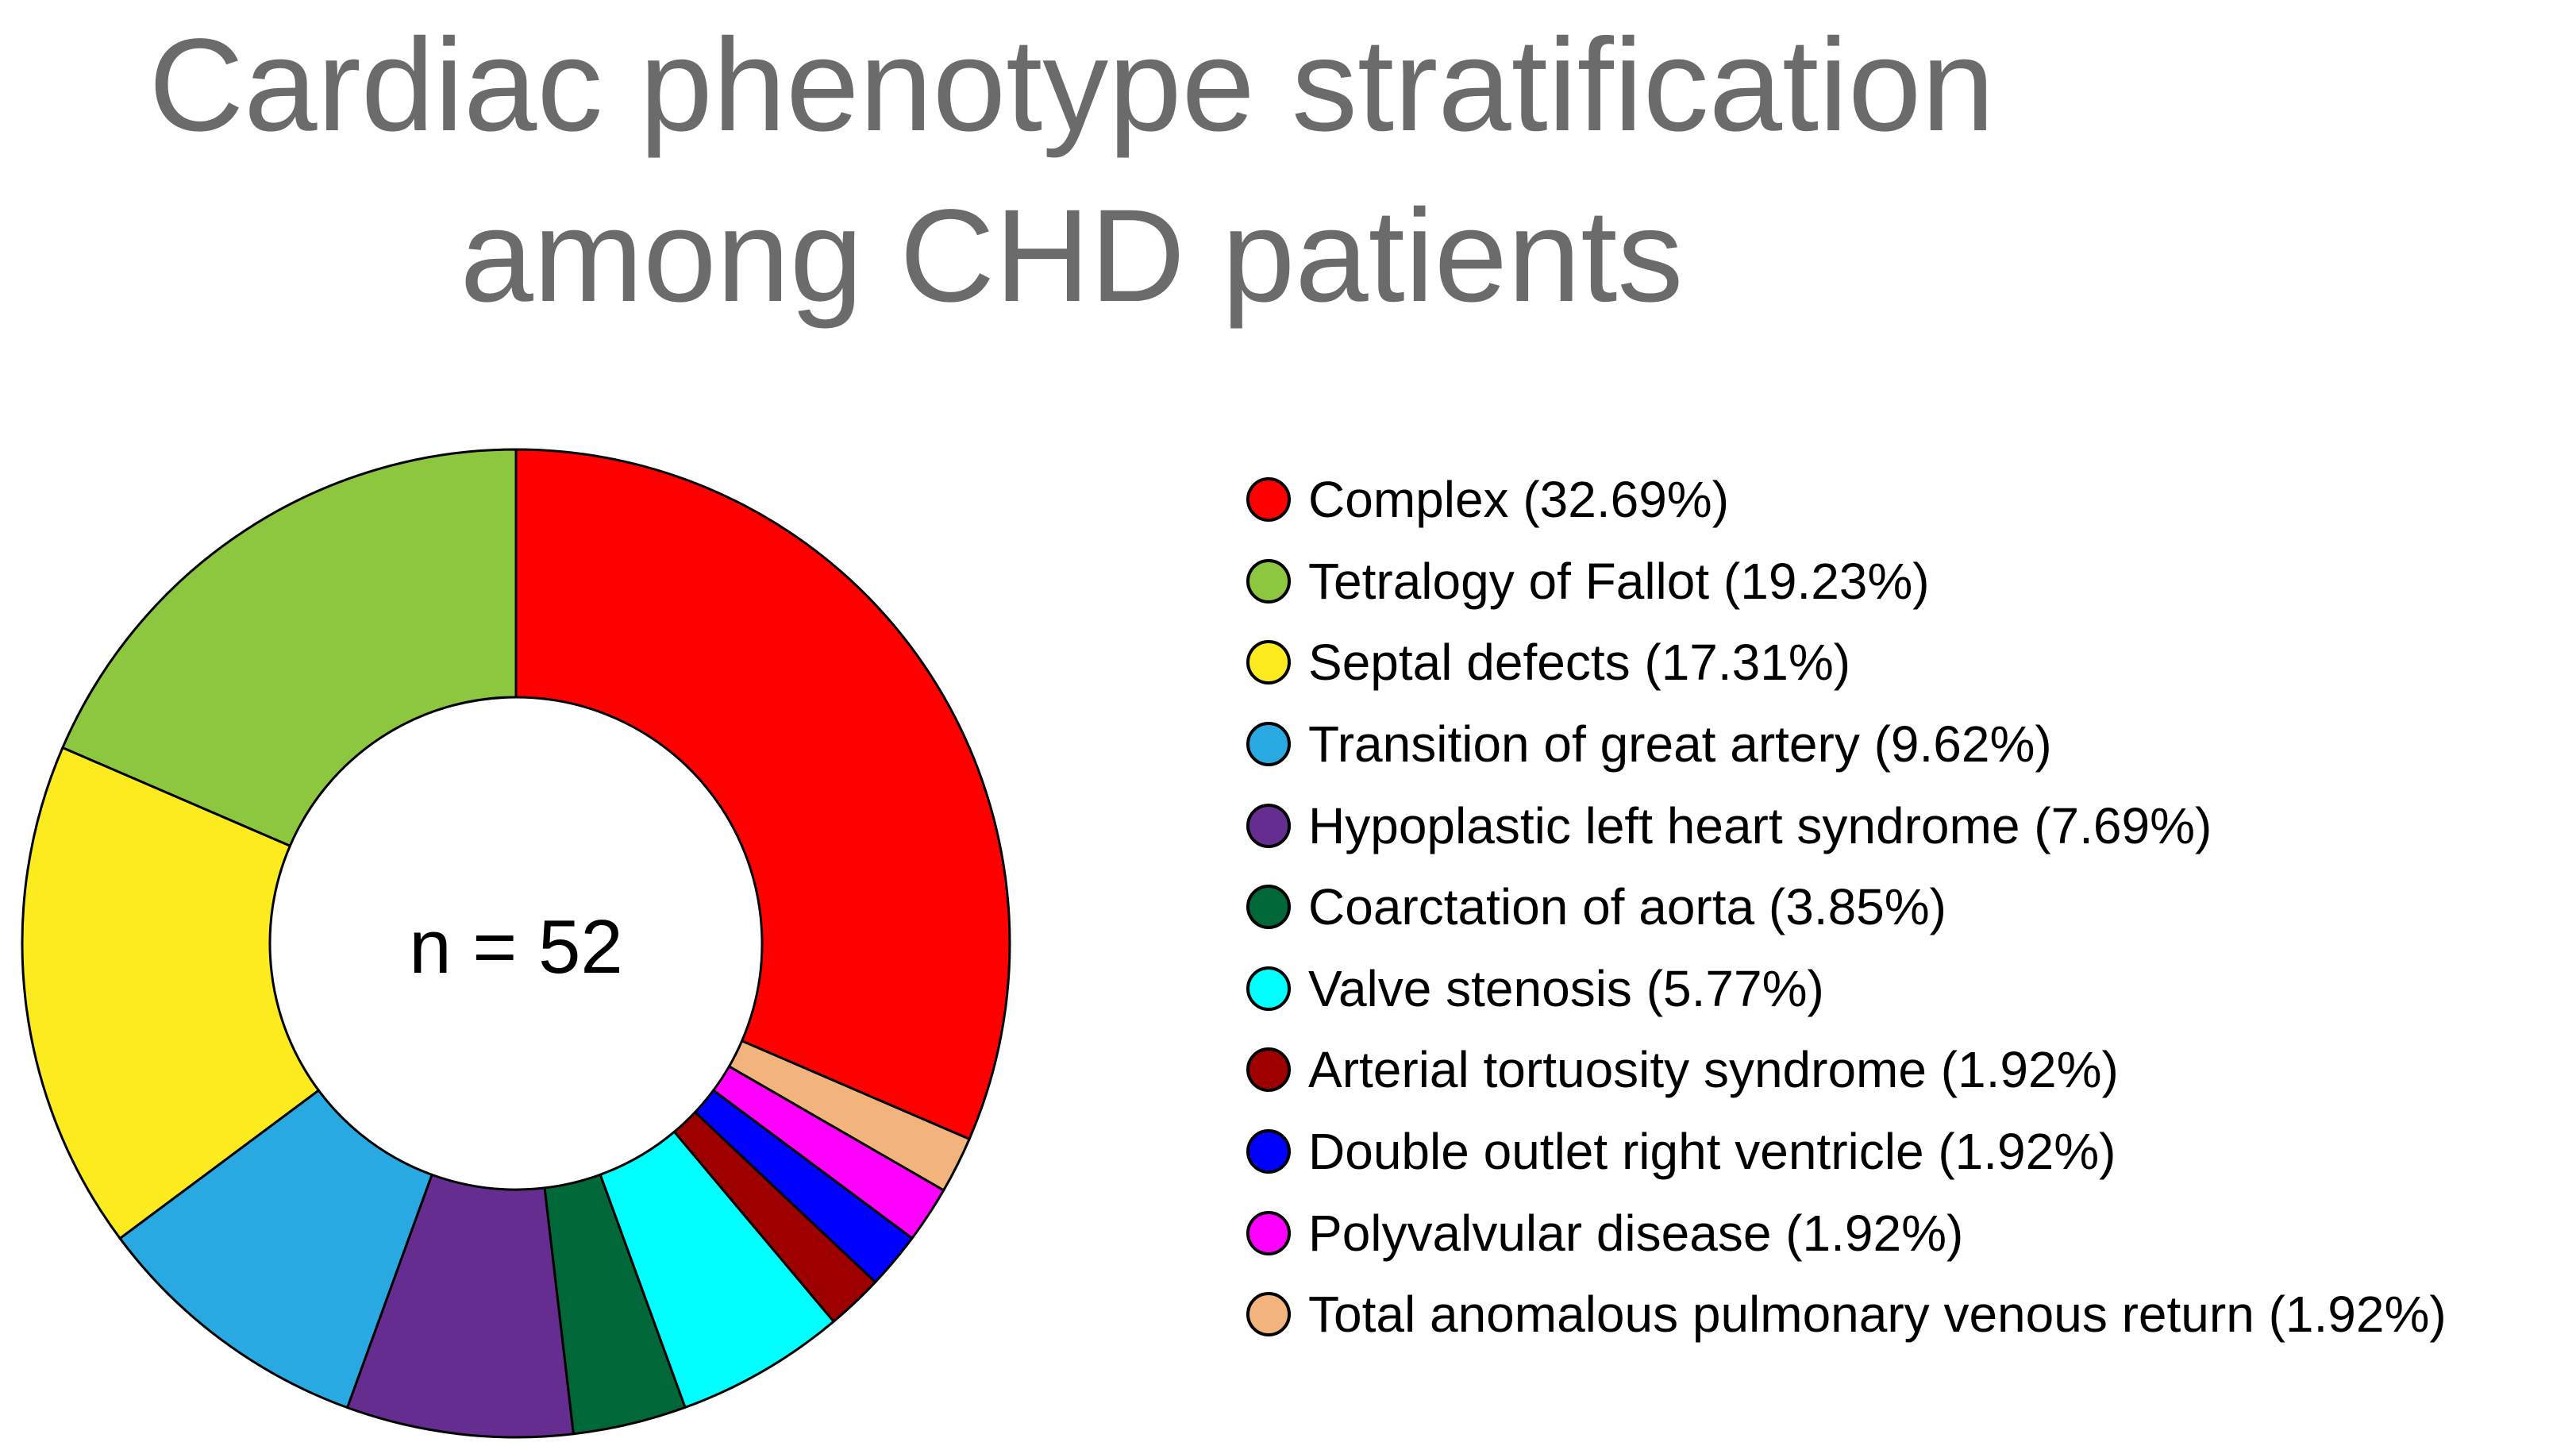 The height and width of the screenshot is (1450, 2576). I want to click on slice-transition-of-great-artery, so click(275, 1249).